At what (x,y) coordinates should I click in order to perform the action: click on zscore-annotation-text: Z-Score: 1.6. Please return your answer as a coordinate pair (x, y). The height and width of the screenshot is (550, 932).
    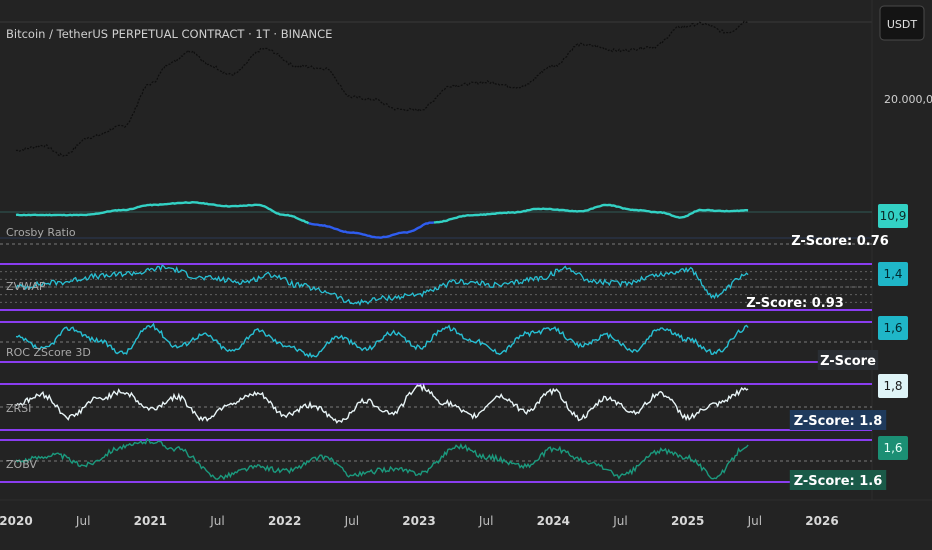
    Looking at the image, I should click on (838, 481).